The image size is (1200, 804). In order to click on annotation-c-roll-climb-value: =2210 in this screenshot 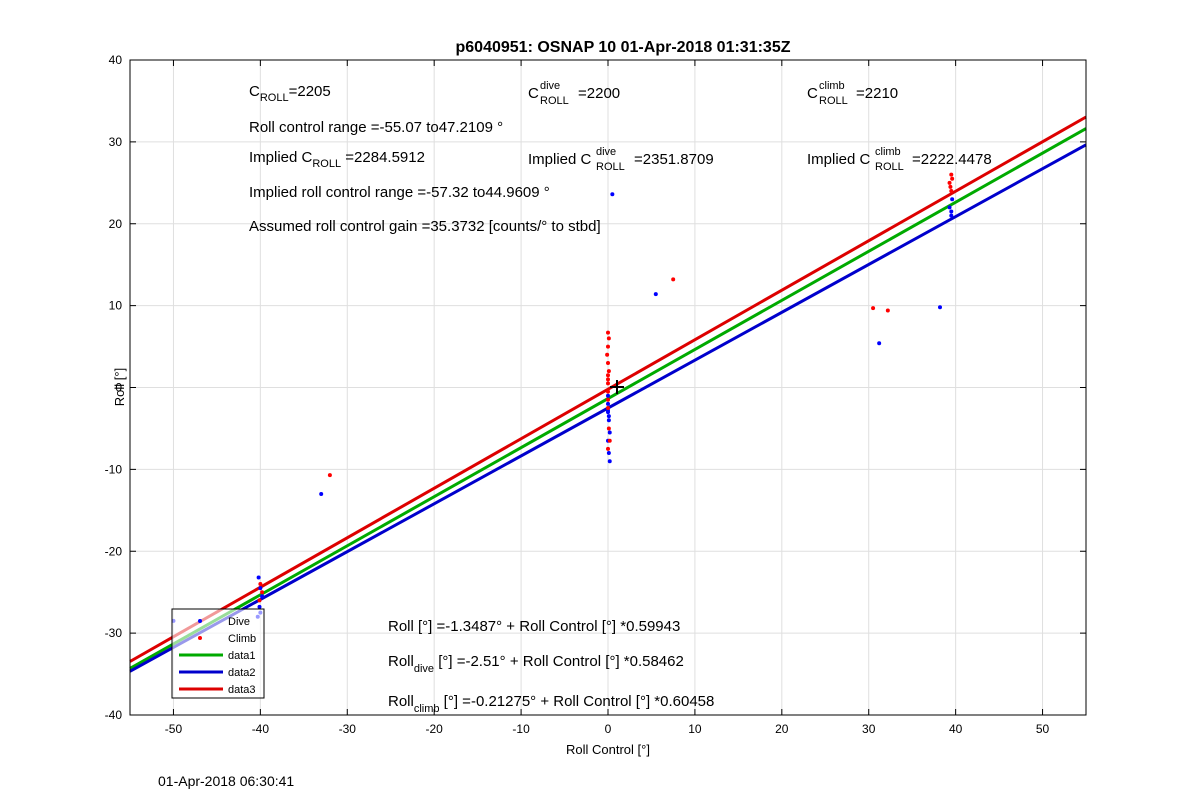, I will do `click(877, 93)`.